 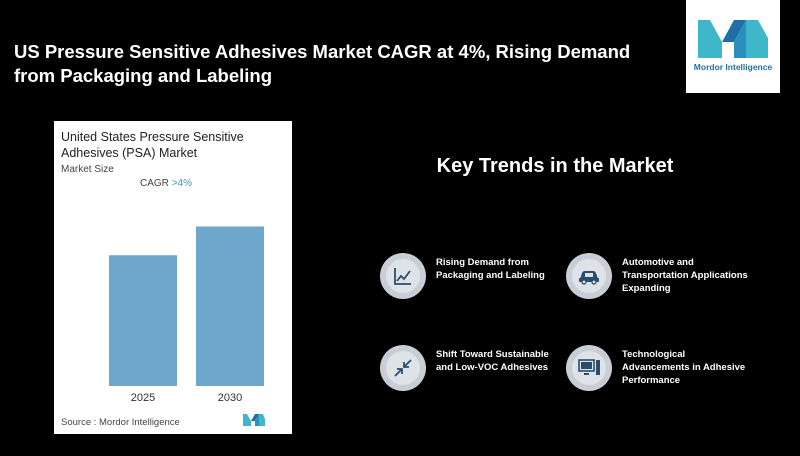 I want to click on car-icon, so click(x=589, y=278).